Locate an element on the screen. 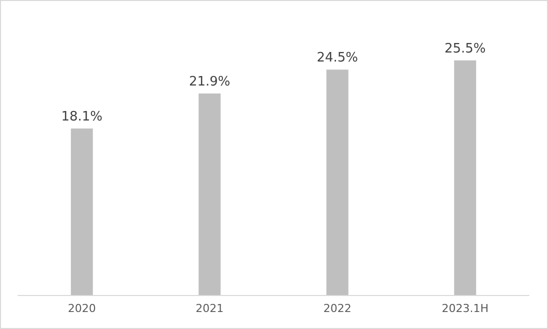 Image resolution: width=548 pixels, height=329 pixels. data-label: 24.5% is located at coordinates (337, 58).